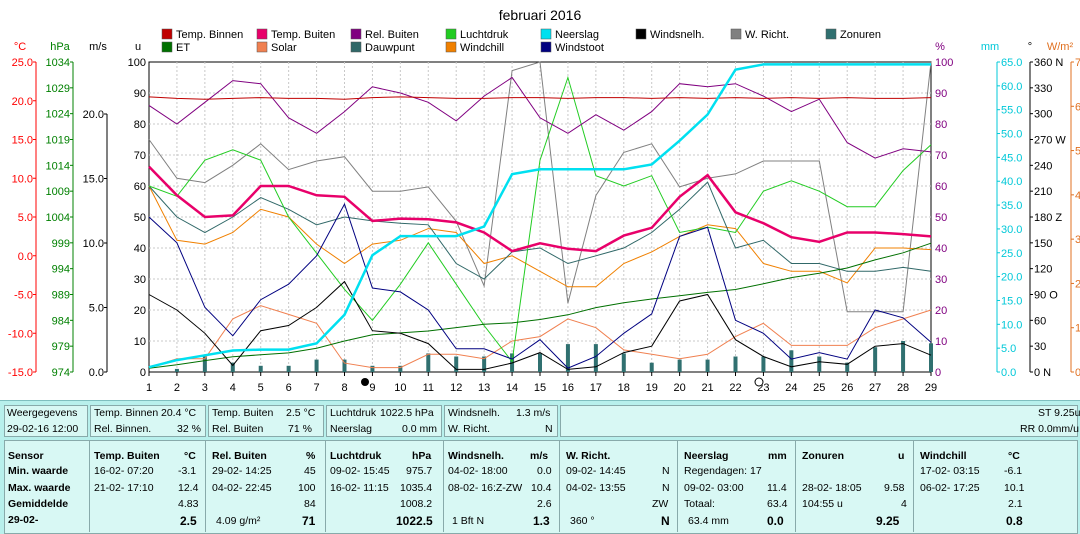 The height and width of the screenshot is (534, 1080). I want to click on wind-min-time: 04-02- 18:00, so click(478, 471).